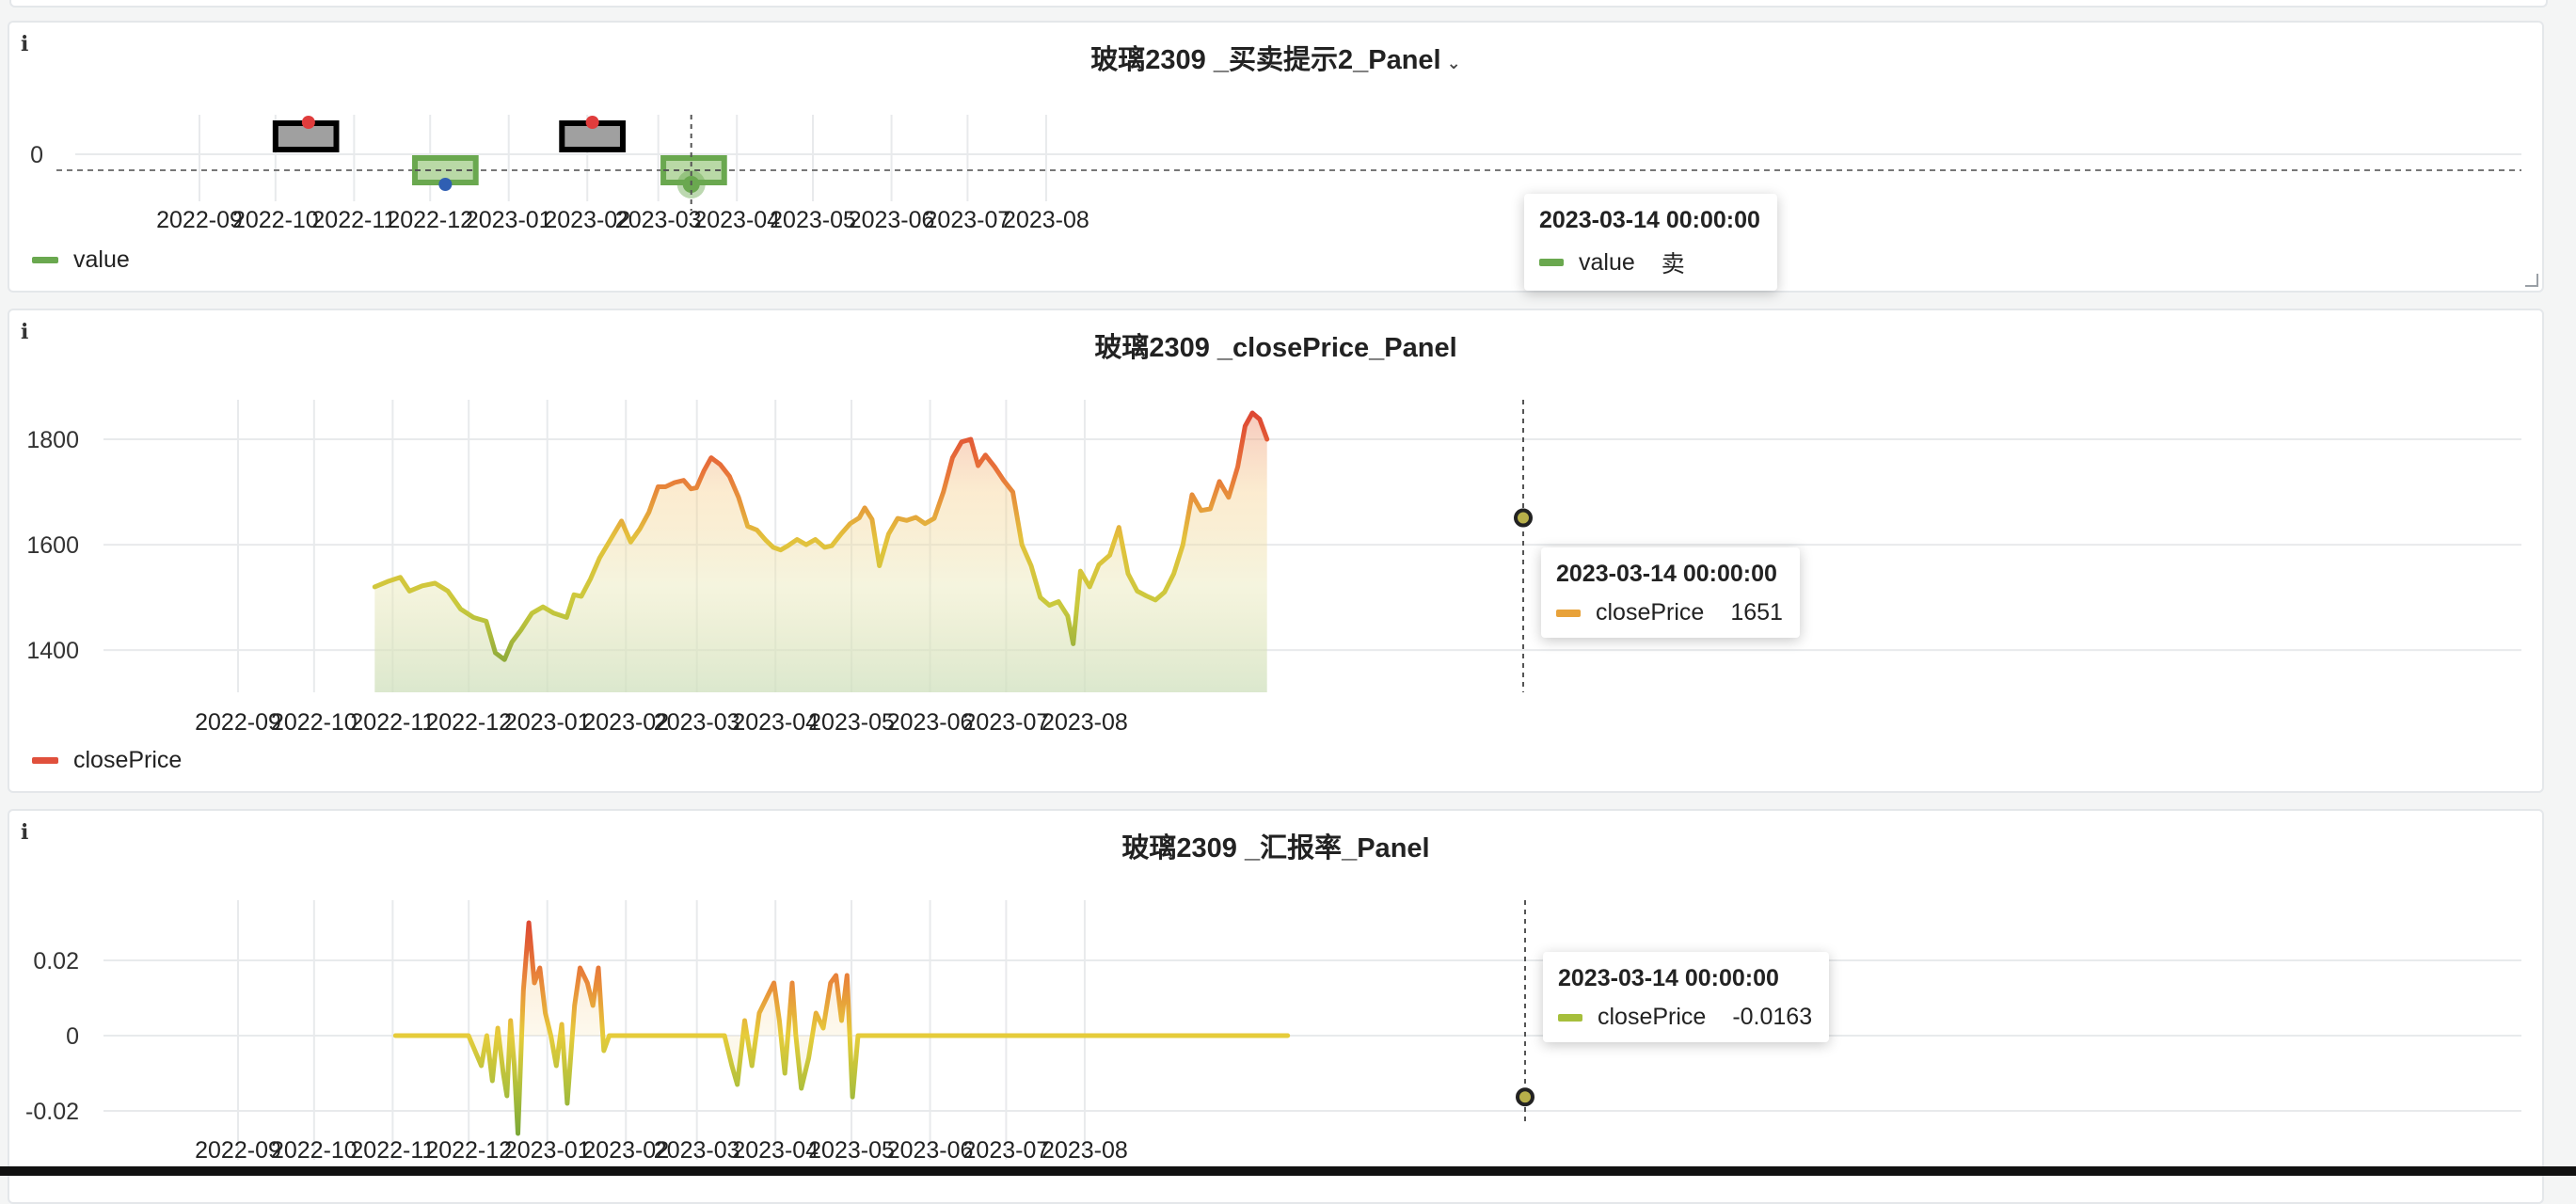 The height and width of the screenshot is (1204, 2576). I want to click on previous-panel-edge, so click(1279, 4).